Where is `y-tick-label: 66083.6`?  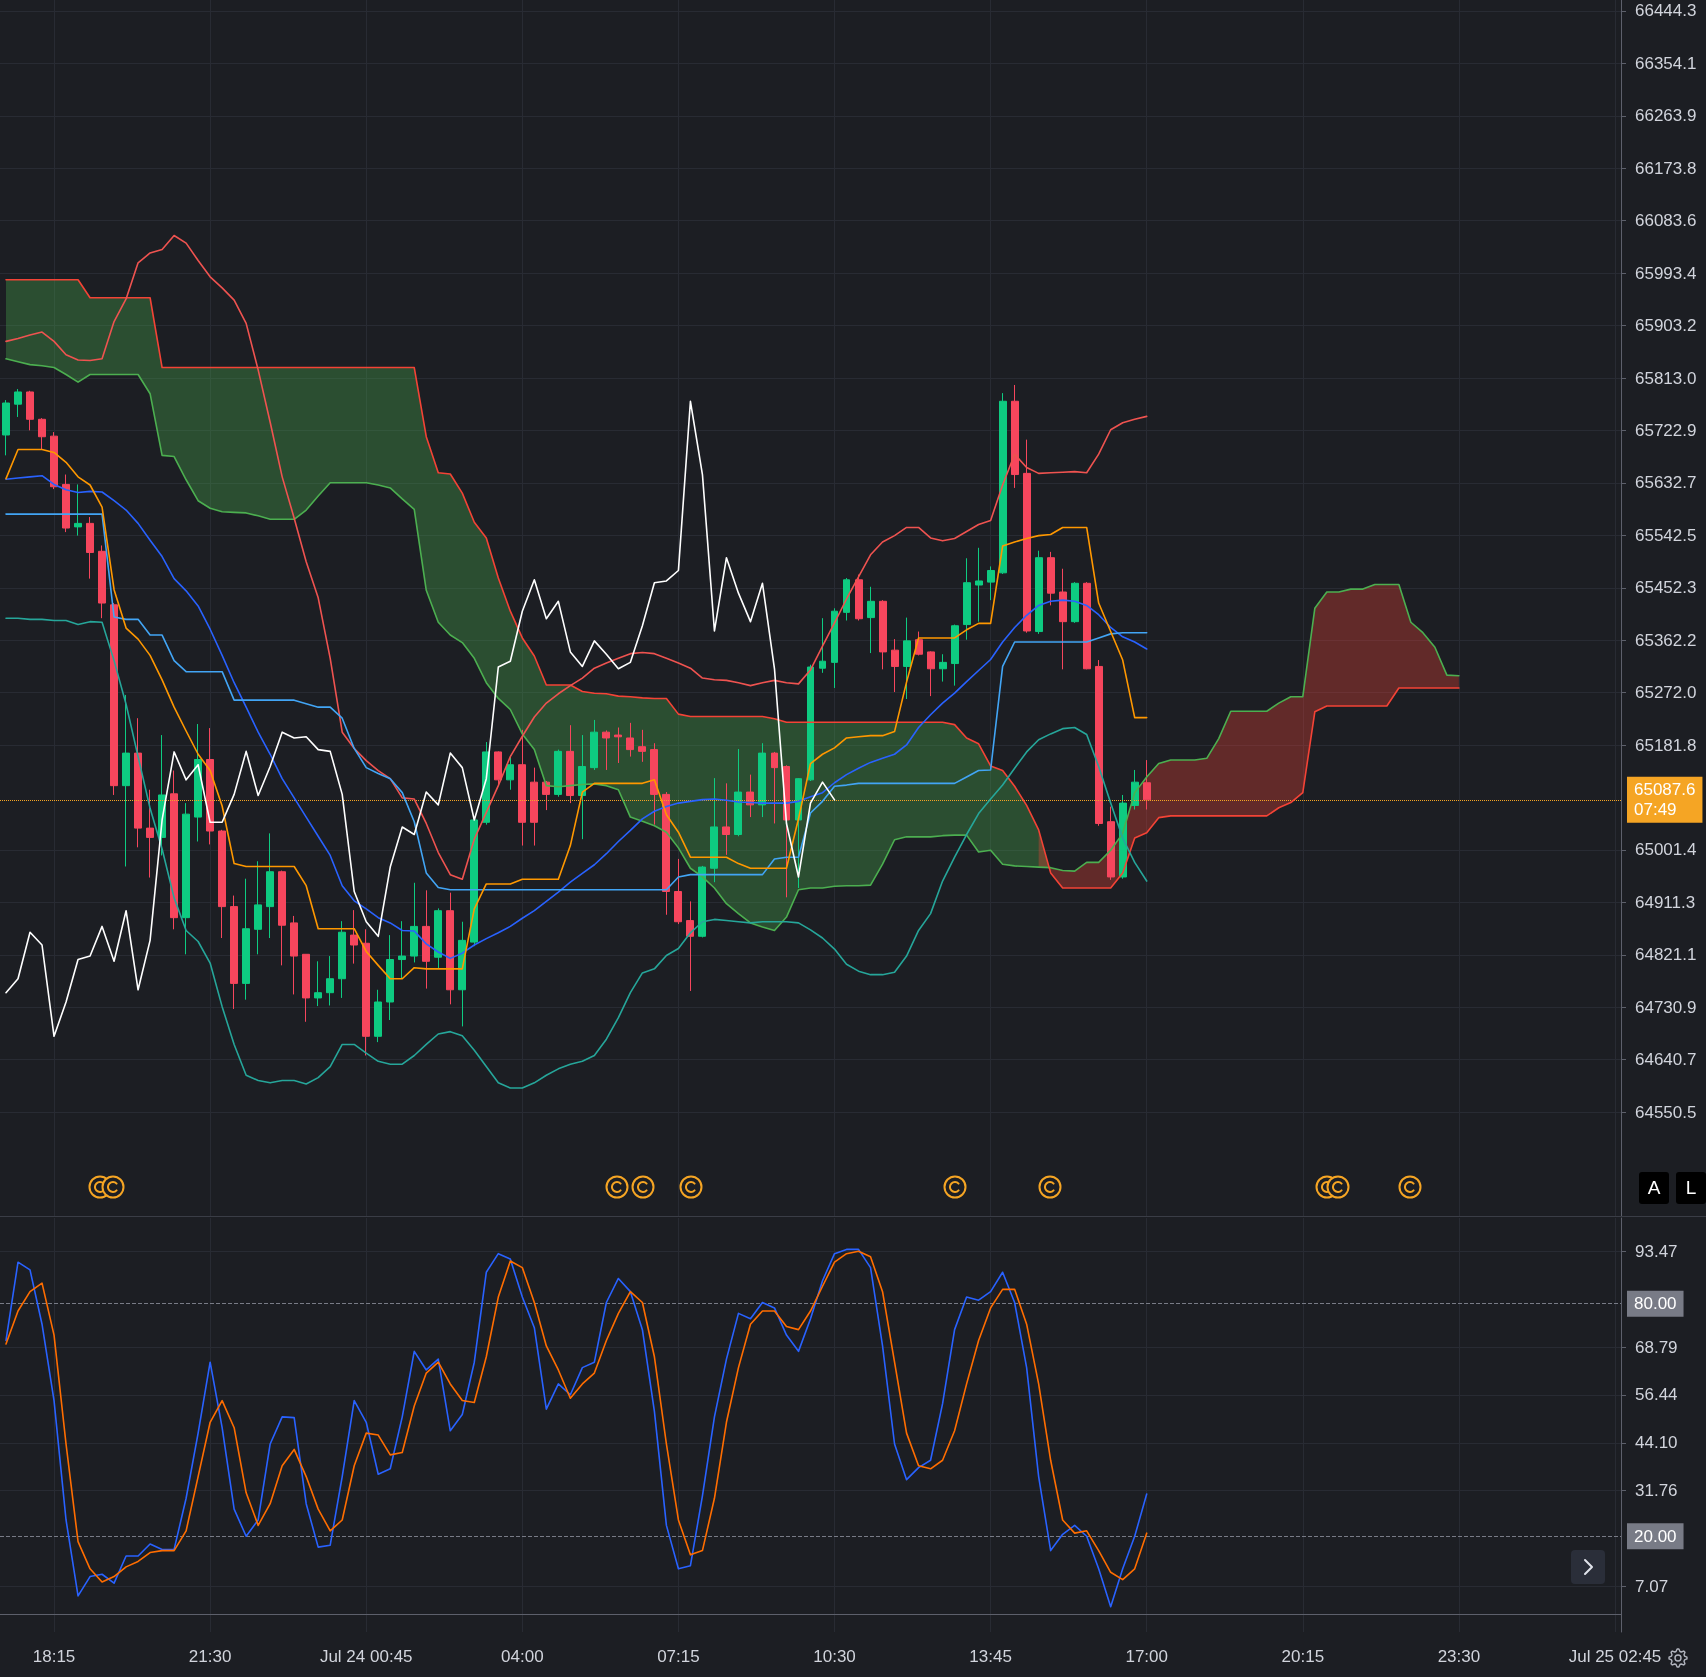
y-tick-label: 66083.6 is located at coordinates (1666, 221).